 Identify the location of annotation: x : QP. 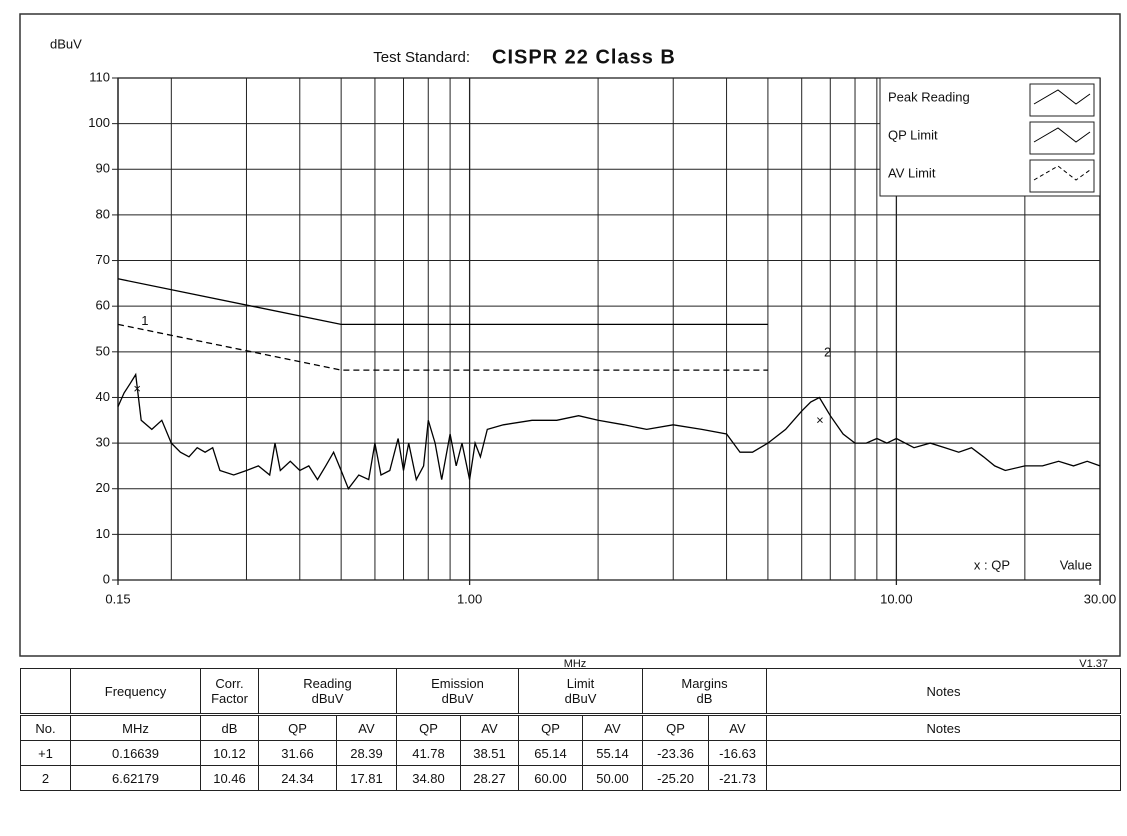
(992, 564).